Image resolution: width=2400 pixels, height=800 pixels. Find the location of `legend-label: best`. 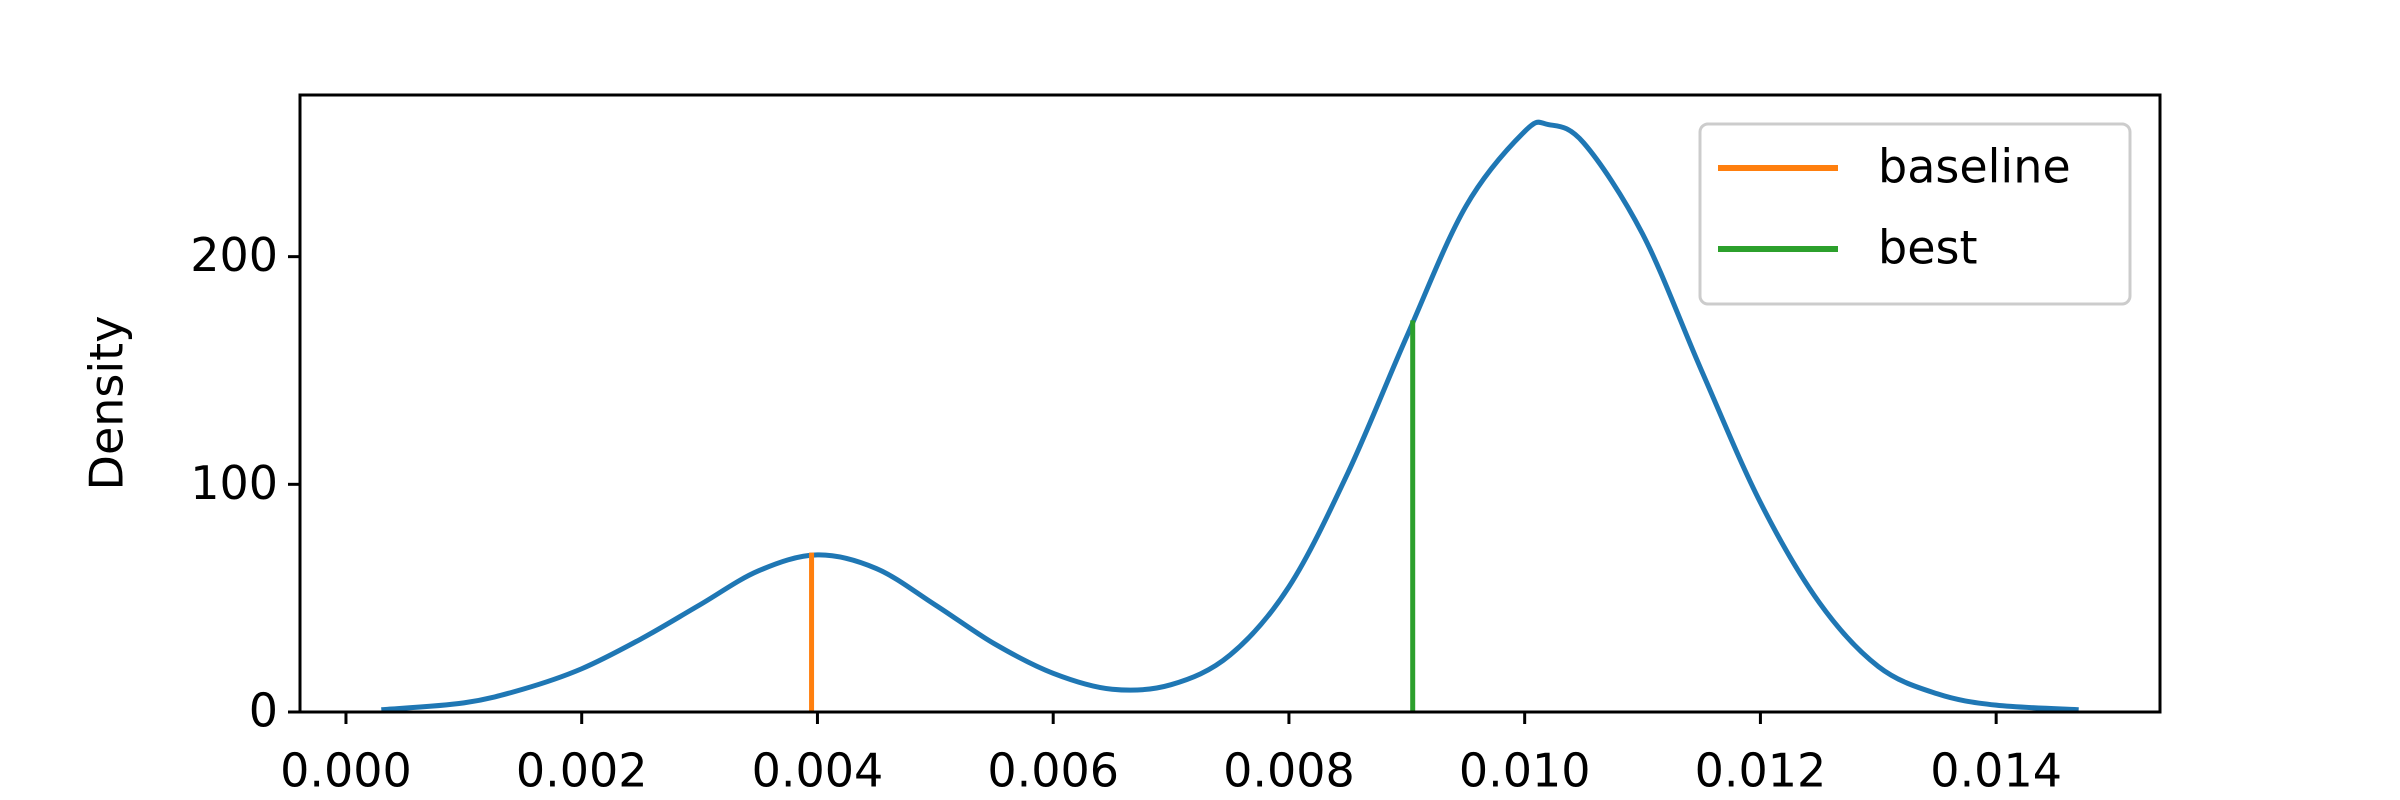

legend-label: best is located at coordinates (1928, 248).